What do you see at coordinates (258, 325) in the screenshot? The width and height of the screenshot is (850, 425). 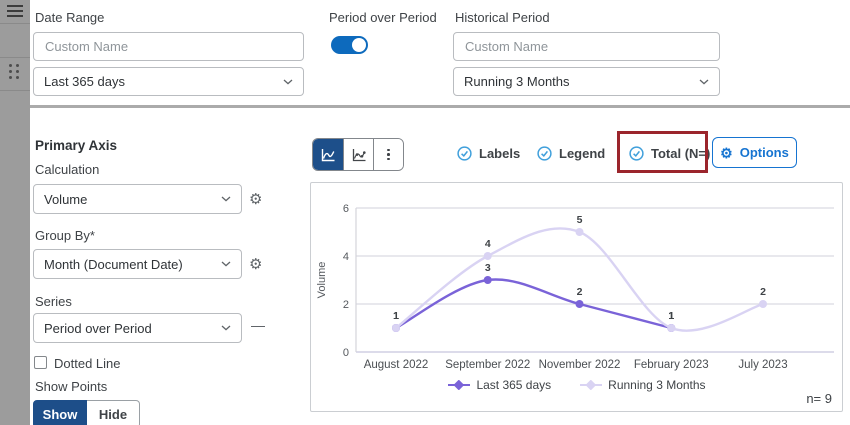 I see `remove-series-dash-icon: —` at bounding box center [258, 325].